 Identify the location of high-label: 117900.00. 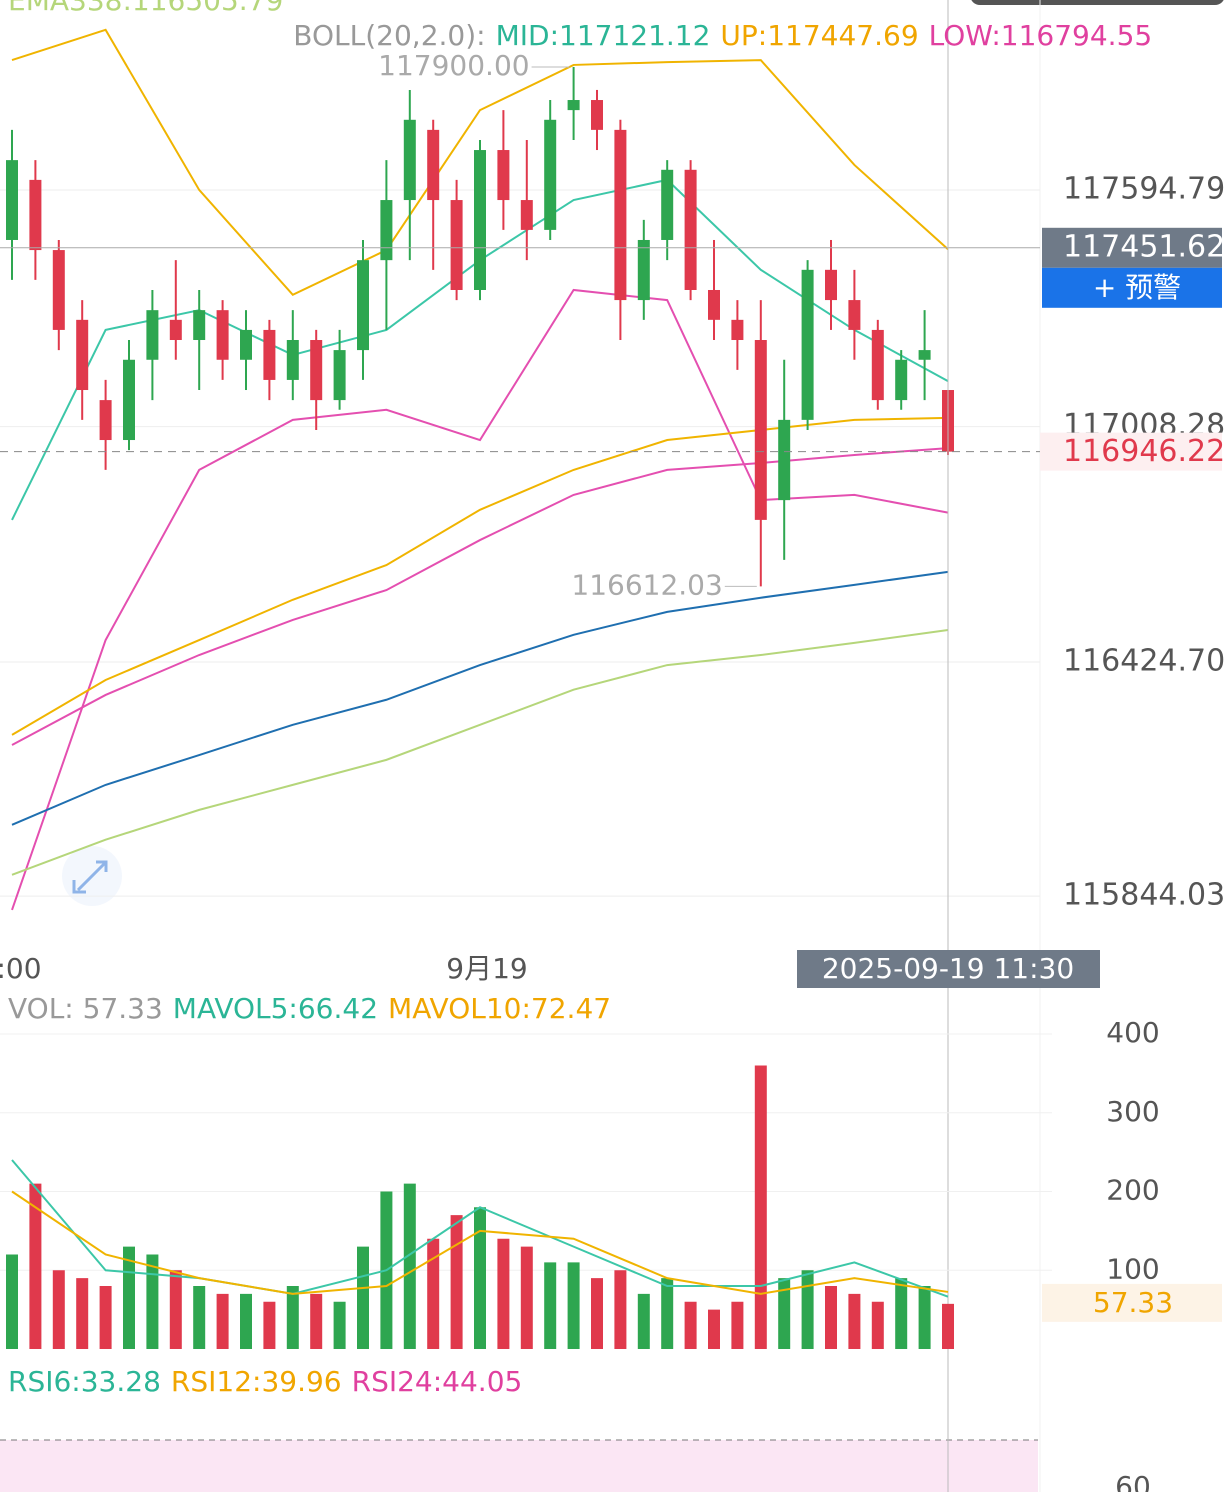
(453, 65).